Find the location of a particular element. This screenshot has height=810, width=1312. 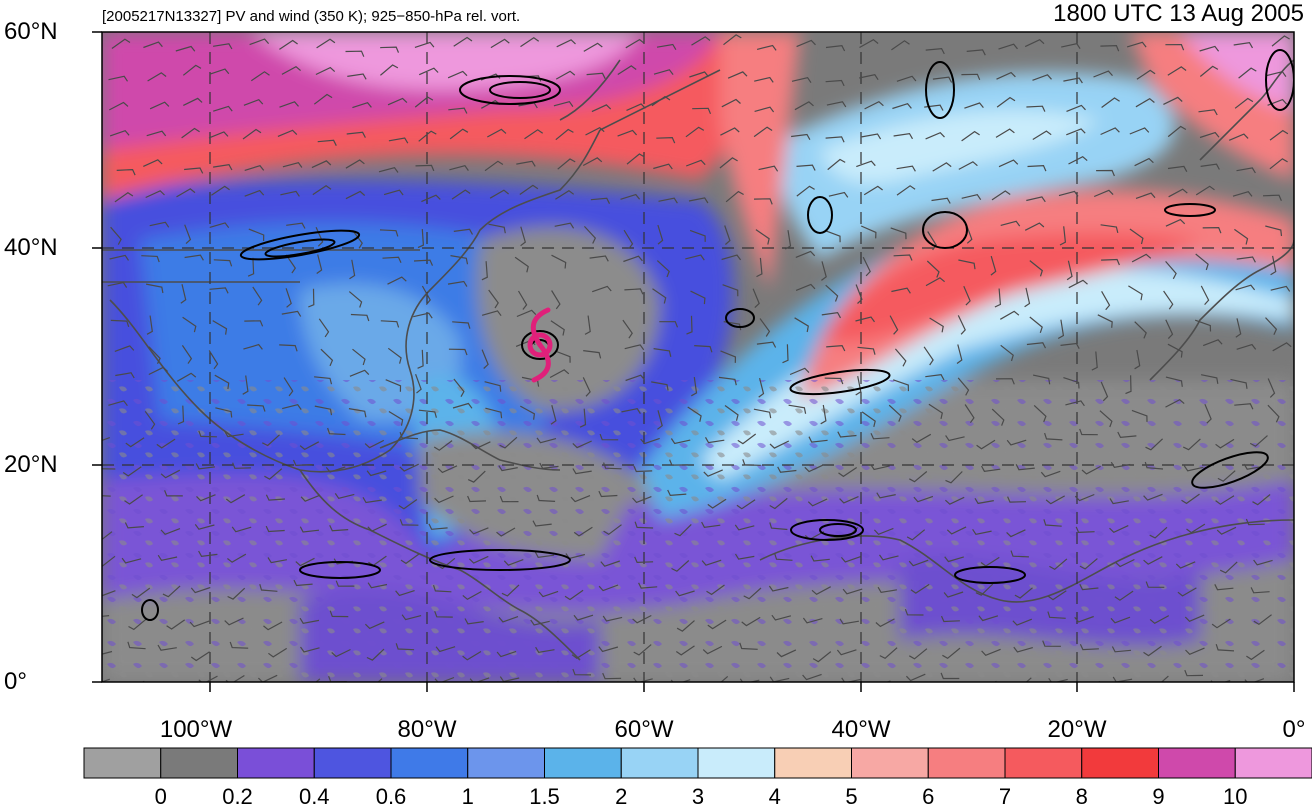

colorbar-label: 0.6 is located at coordinates (391, 796).